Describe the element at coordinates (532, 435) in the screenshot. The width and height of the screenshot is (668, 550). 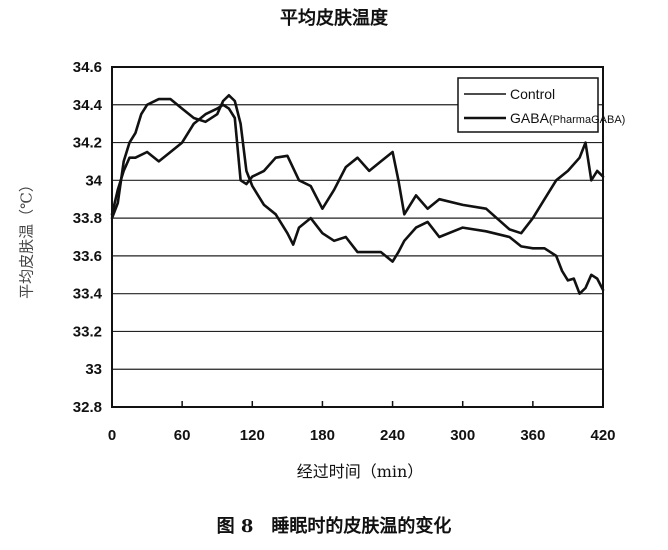
I see `x-tick-label: 360` at that location.